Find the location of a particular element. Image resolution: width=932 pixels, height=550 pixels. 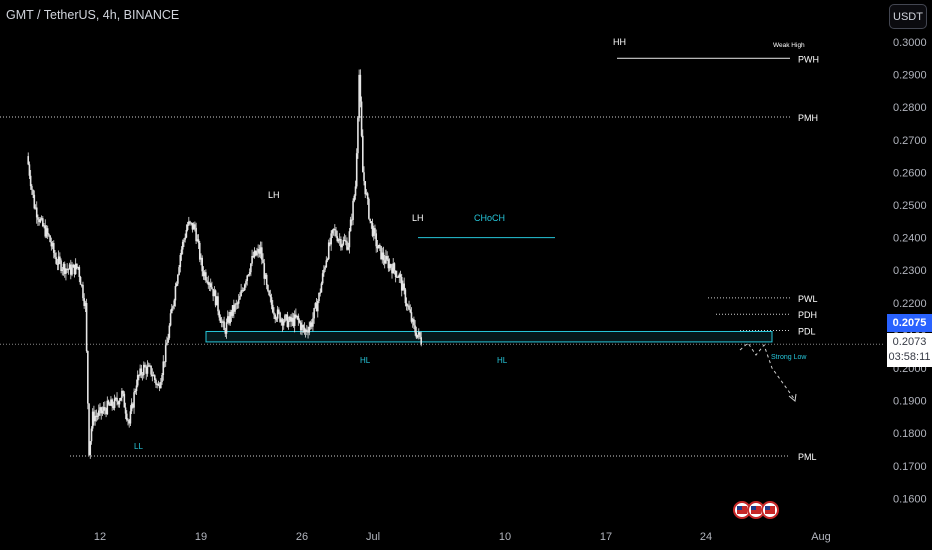

y-tick-label: 0.1900 is located at coordinates (910, 402).